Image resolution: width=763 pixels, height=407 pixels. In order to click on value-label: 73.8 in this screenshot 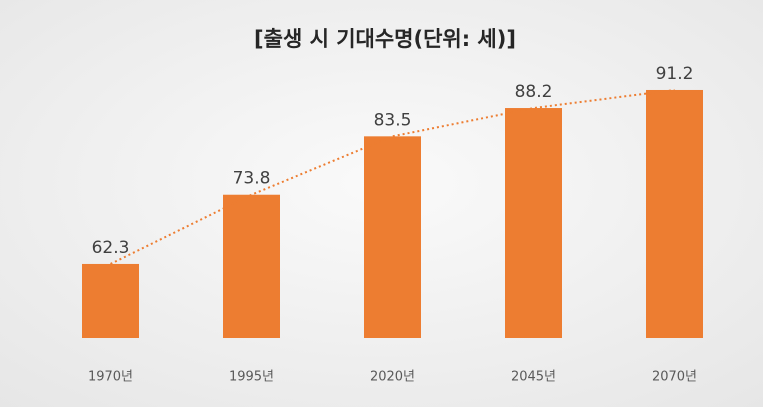, I will do `click(252, 179)`.